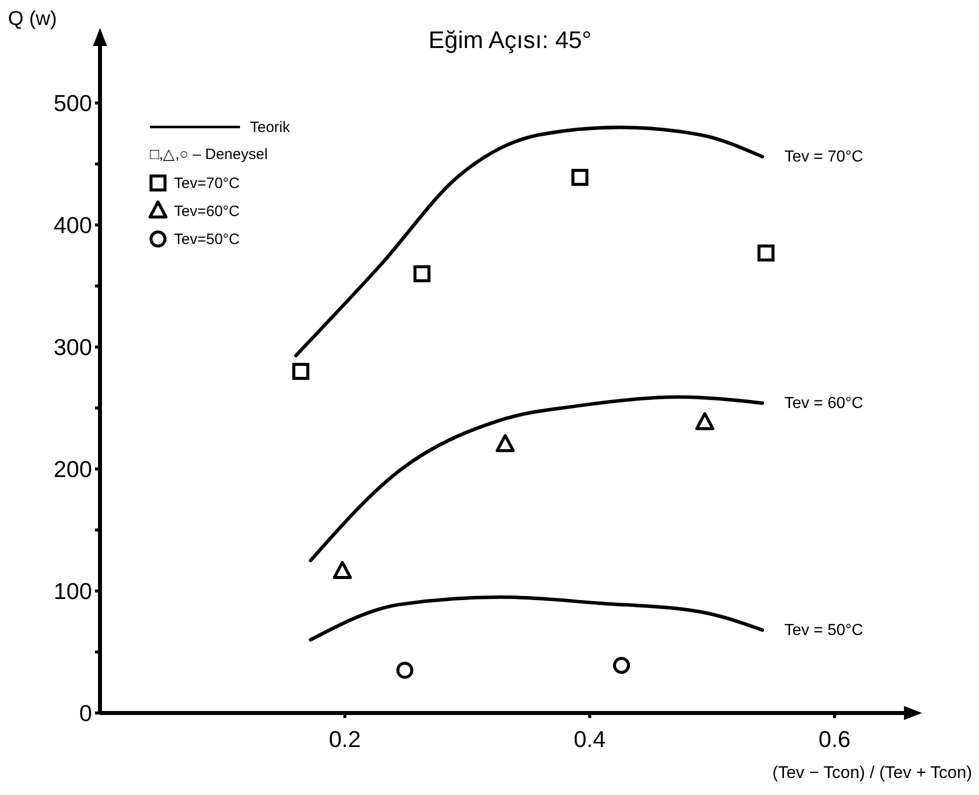  What do you see at coordinates (73, 347) in the screenshot?
I see `y-tick-label: 300` at bounding box center [73, 347].